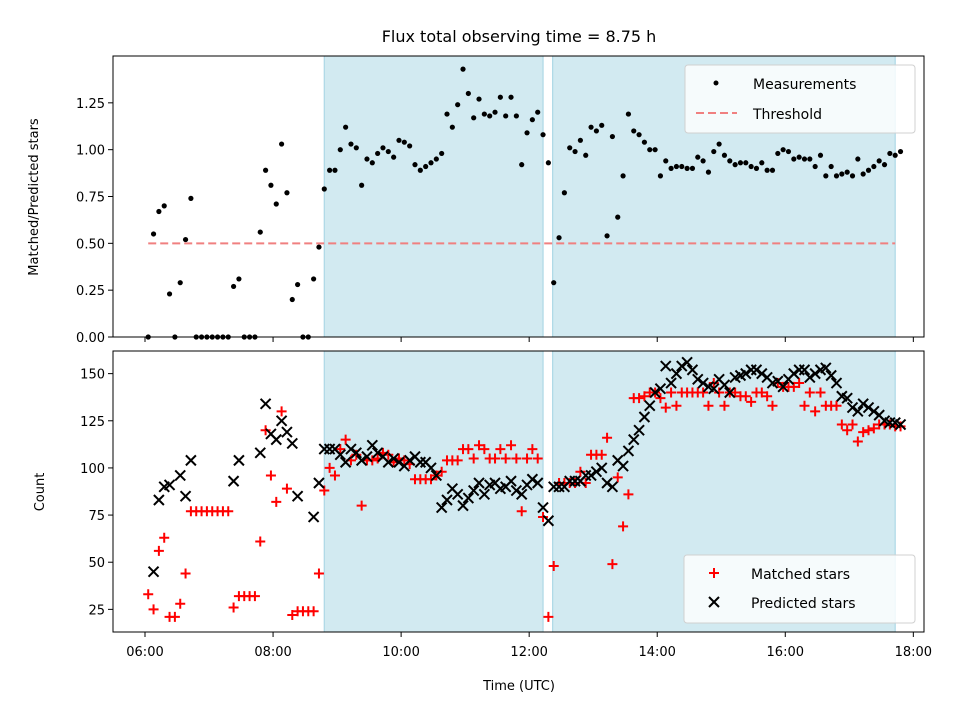  I want to click on bottom-x-tick-label: 10:00, so click(400, 652).